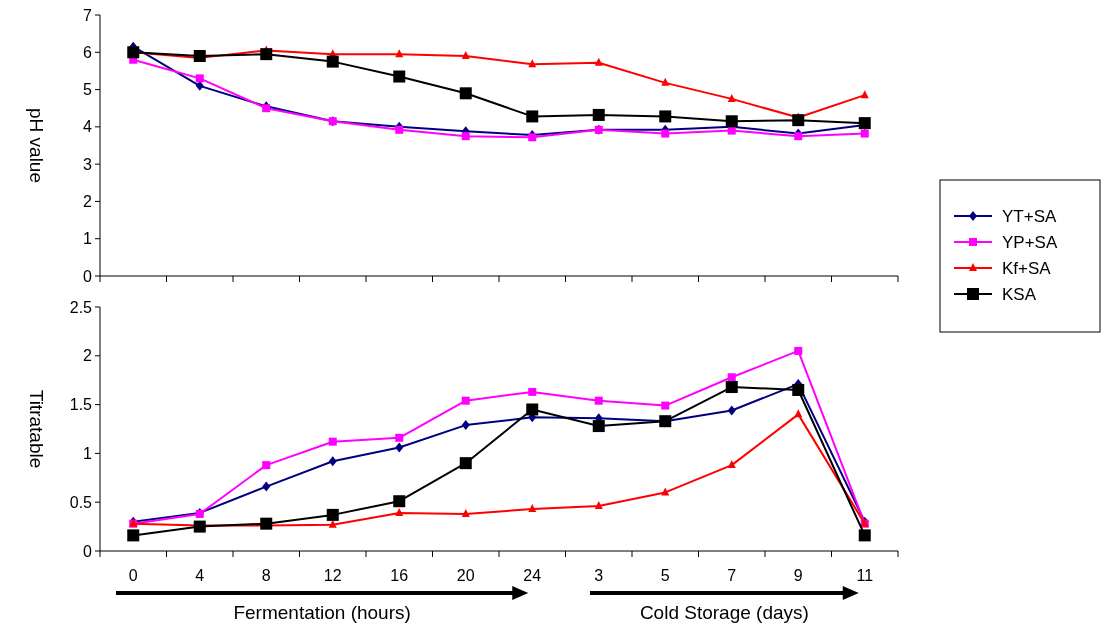 This screenshot has height=636, width=1106. I want to click on x-tick-label: 3, so click(599, 575).